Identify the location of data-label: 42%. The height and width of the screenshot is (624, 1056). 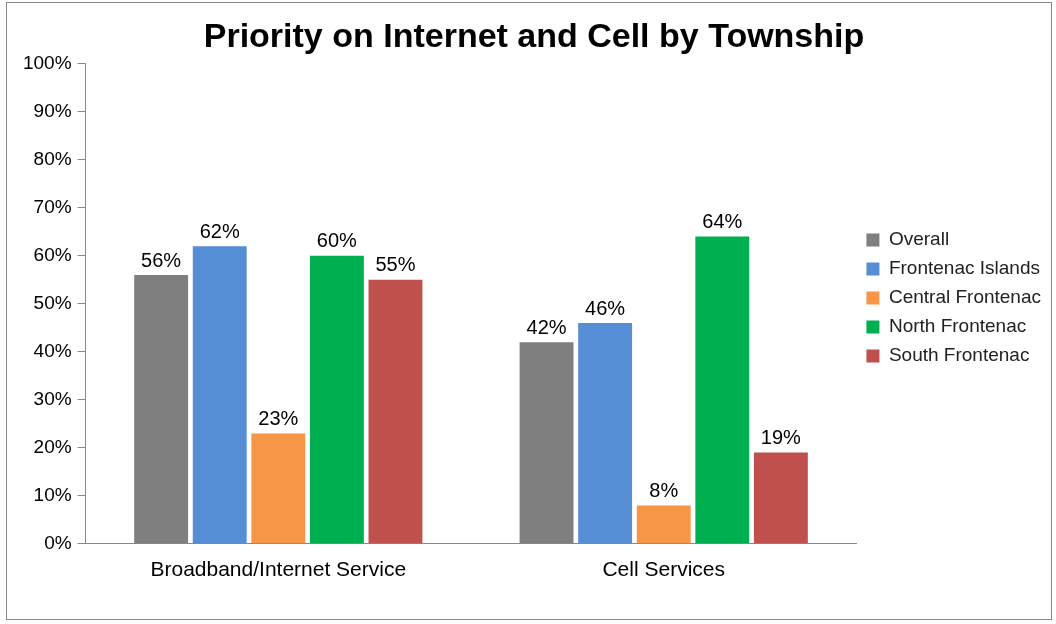
(546, 326).